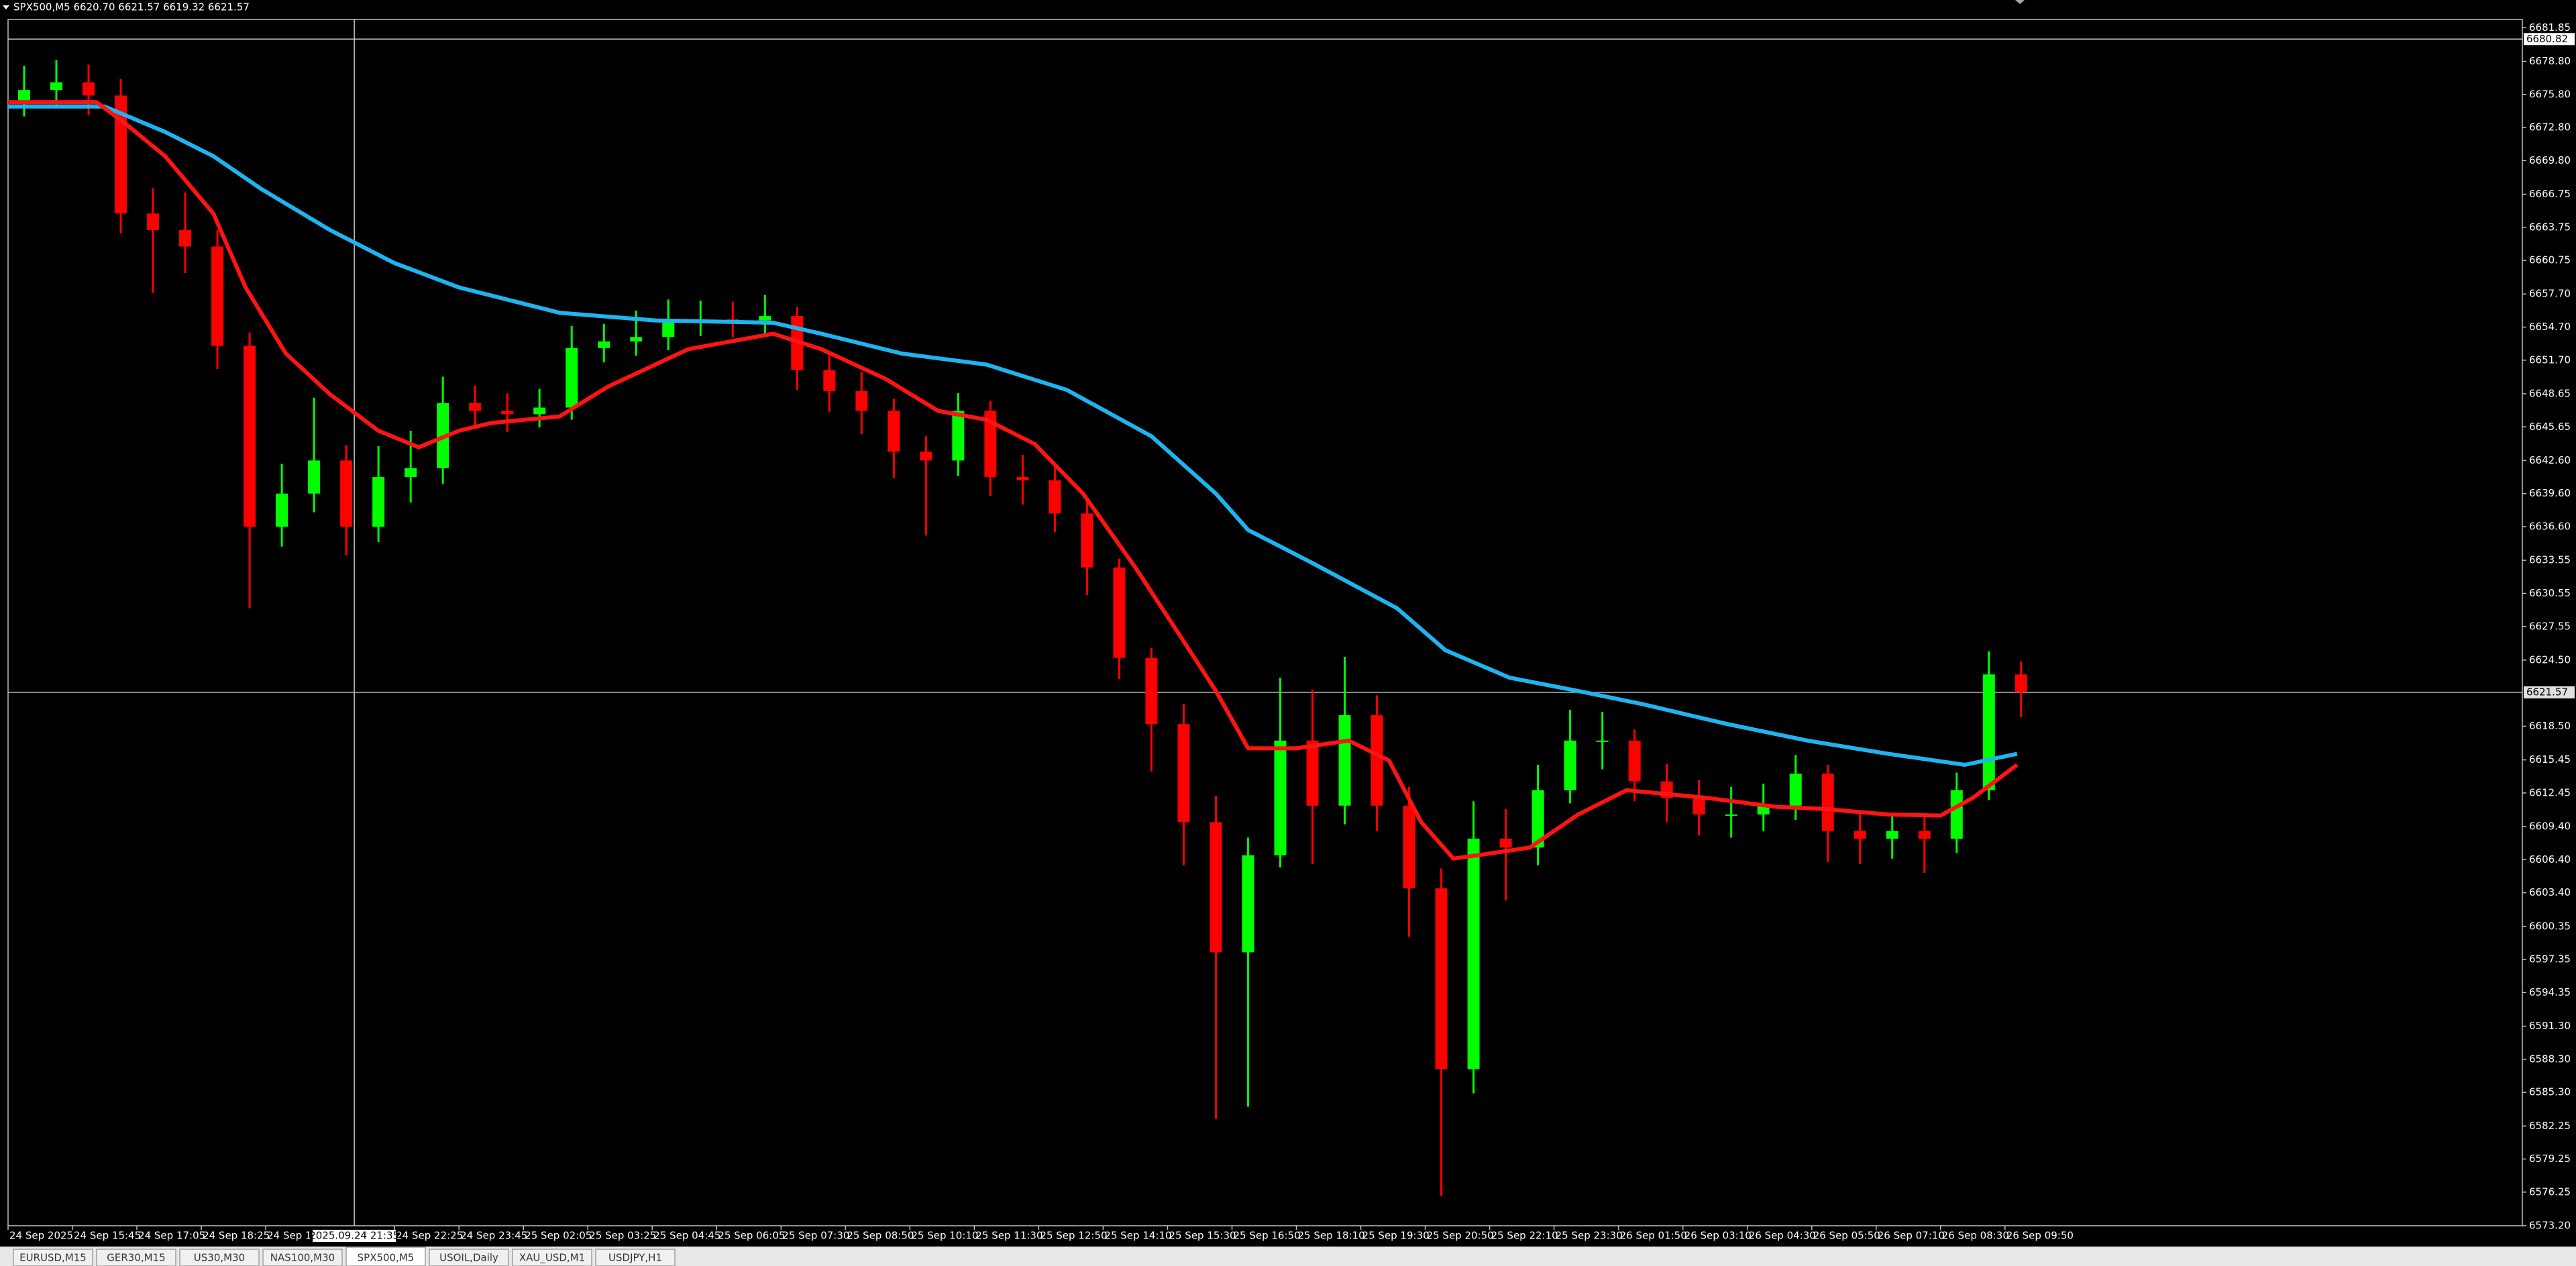 The image size is (2576, 1266). Describe the element at coordinates (41, 1236) in the screenshot. I see `x-tick-label: 24 Sep 2025` at that location.